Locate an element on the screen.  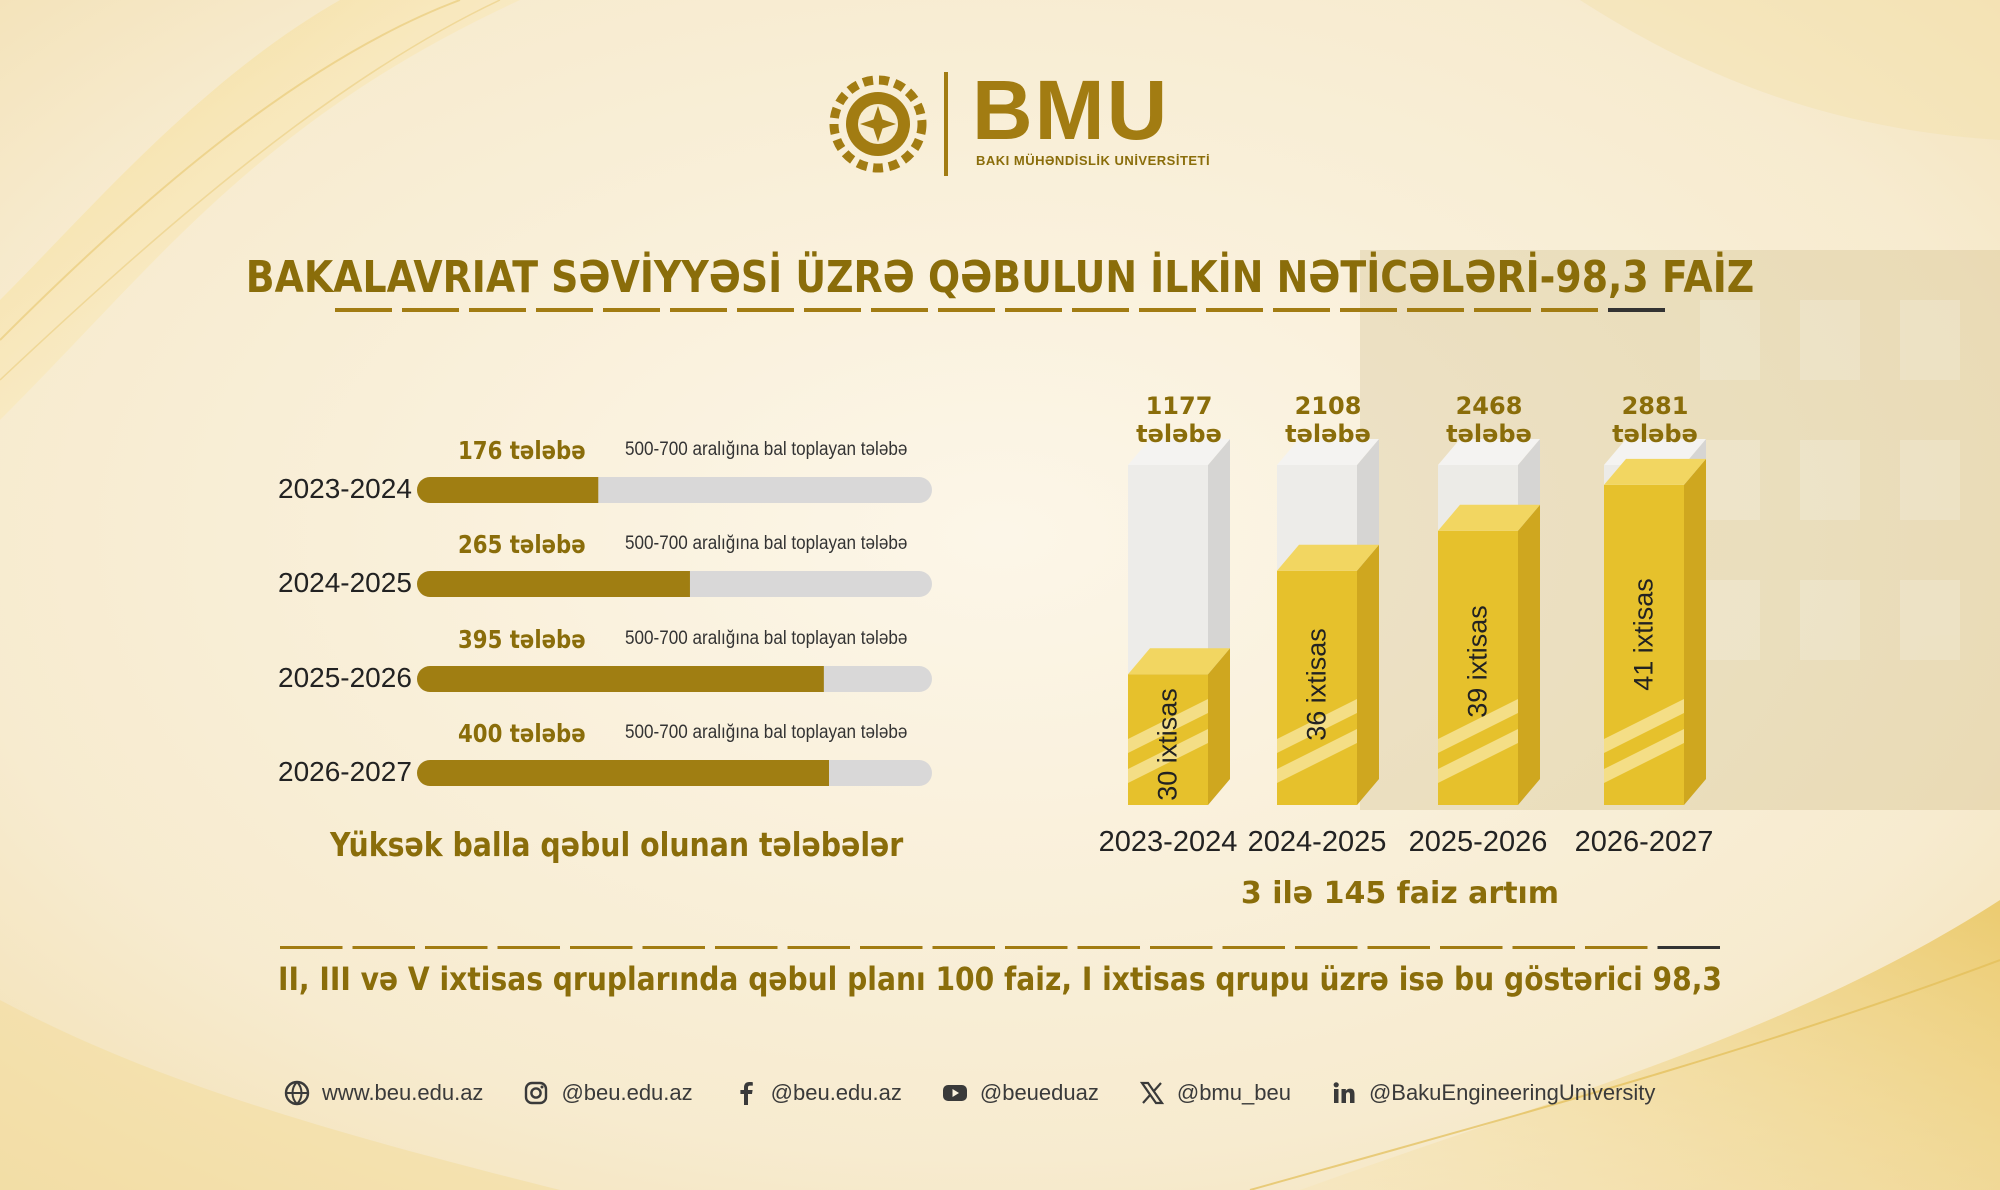
instagram-icon is located at coordinates (536, 1093).